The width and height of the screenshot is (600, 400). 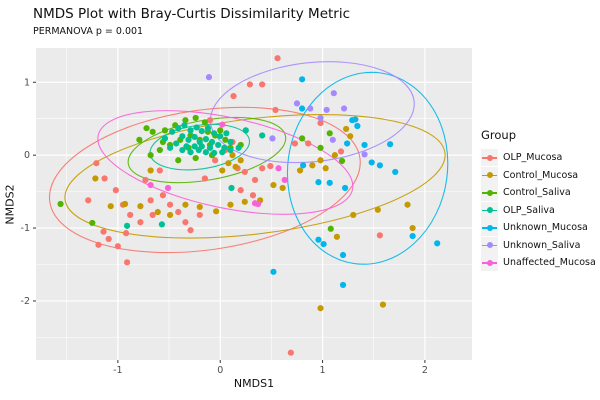 What do you see at coordinates (367, 168) in the screenshot?
I see `confidence-ellipse-Unknown_Mucosa` at bounding box center [367, 168].